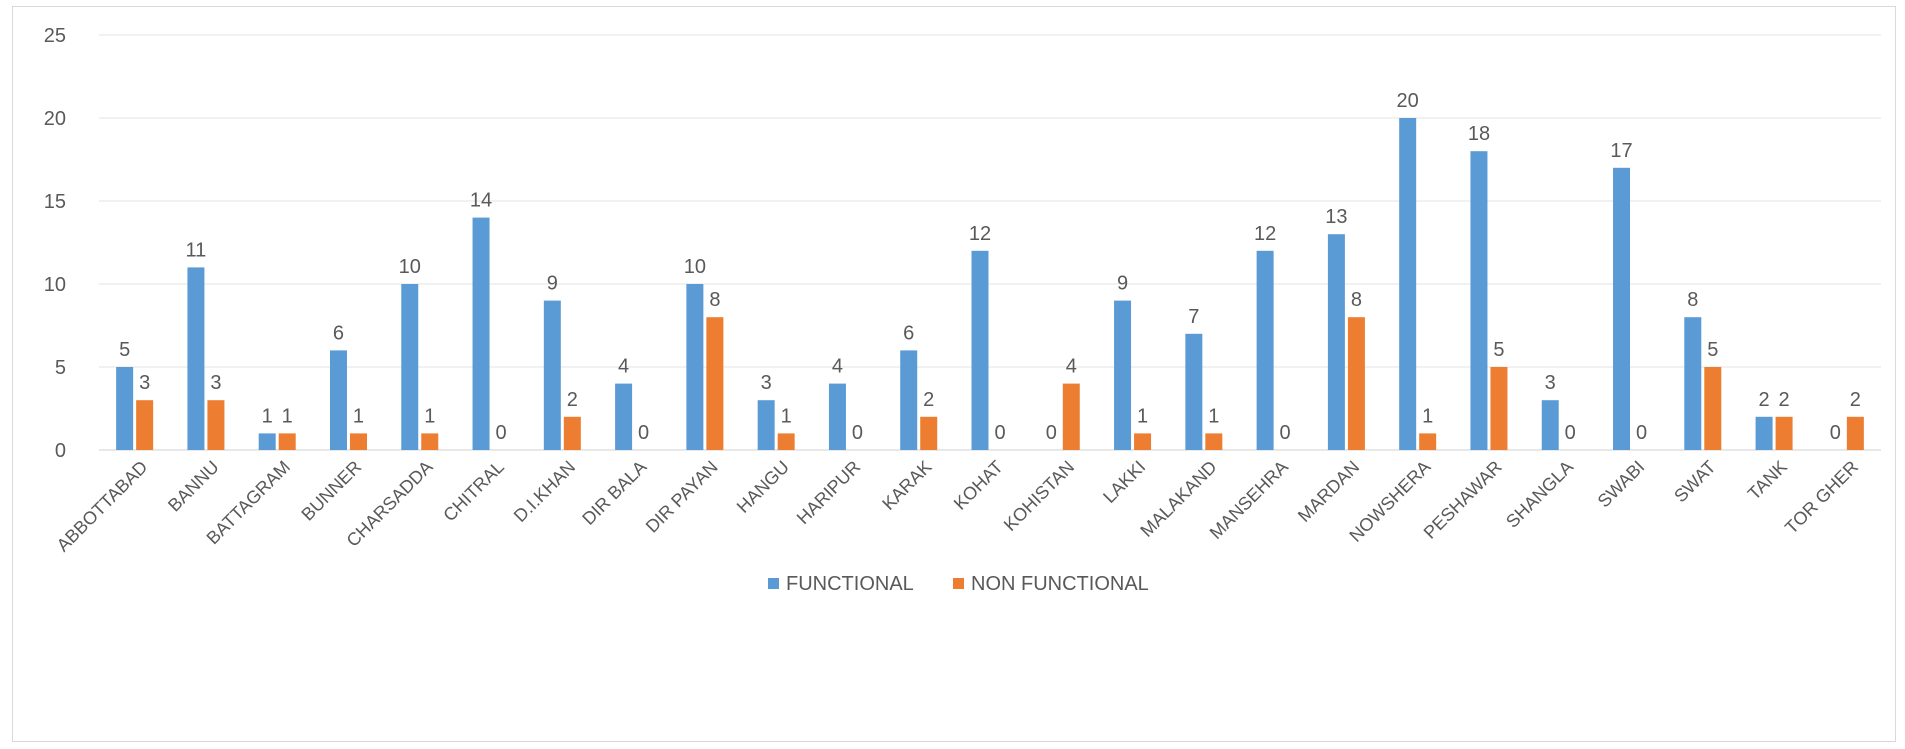 The width and height of the screenshot is (1905, 749). What do you see at coordinates (1193, 317) in the screenshot?
I see `data-label-functional: 7` at bounding box center [1193, 317].